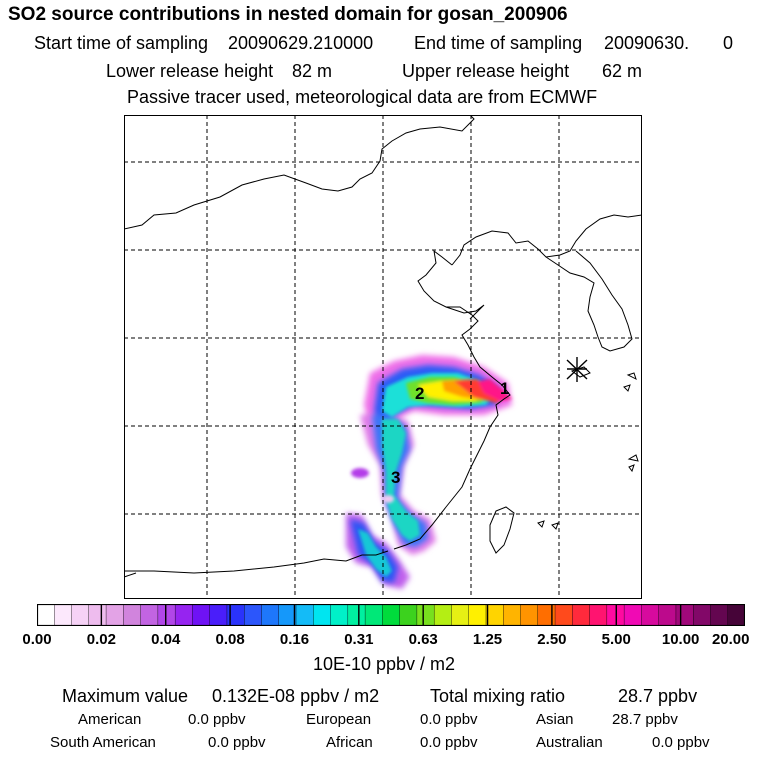 Image resolution: width=768 pixels, height=768 pixels. What do you see at coordinates (498, 43) in the screenshot?
I see `end-time-label: End time of sampling` at bounding box center [498, 43].